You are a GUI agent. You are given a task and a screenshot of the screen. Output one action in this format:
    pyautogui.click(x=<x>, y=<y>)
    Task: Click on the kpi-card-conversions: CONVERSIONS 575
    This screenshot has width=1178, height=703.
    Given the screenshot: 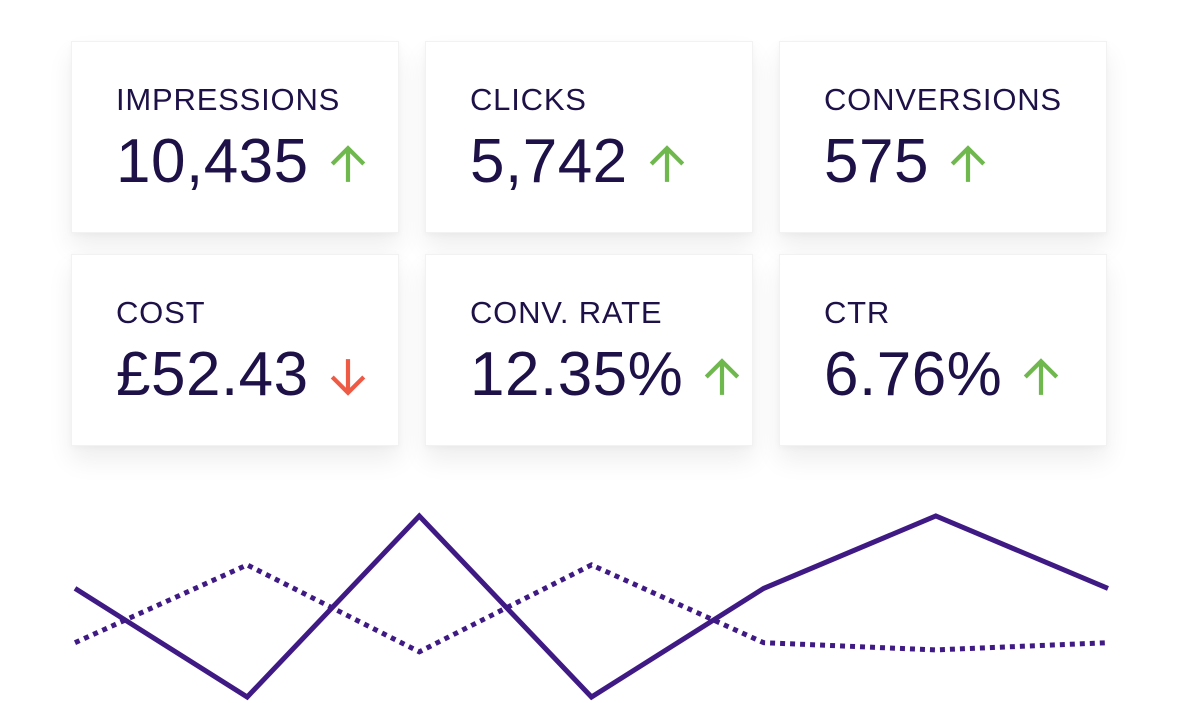 What is the action you would take?
    pyautogui.click(x=943, y=137)
    